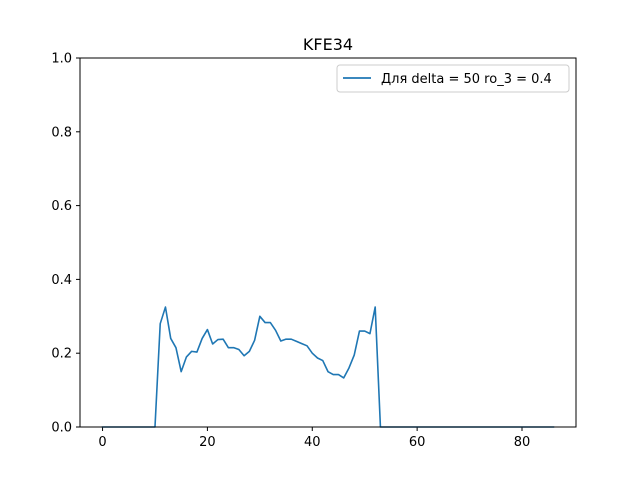 This screenshot has height=480, width=640. I want to click on legend-label: Для delta = 50 ro_3 = 0.4, so click(466, 79).